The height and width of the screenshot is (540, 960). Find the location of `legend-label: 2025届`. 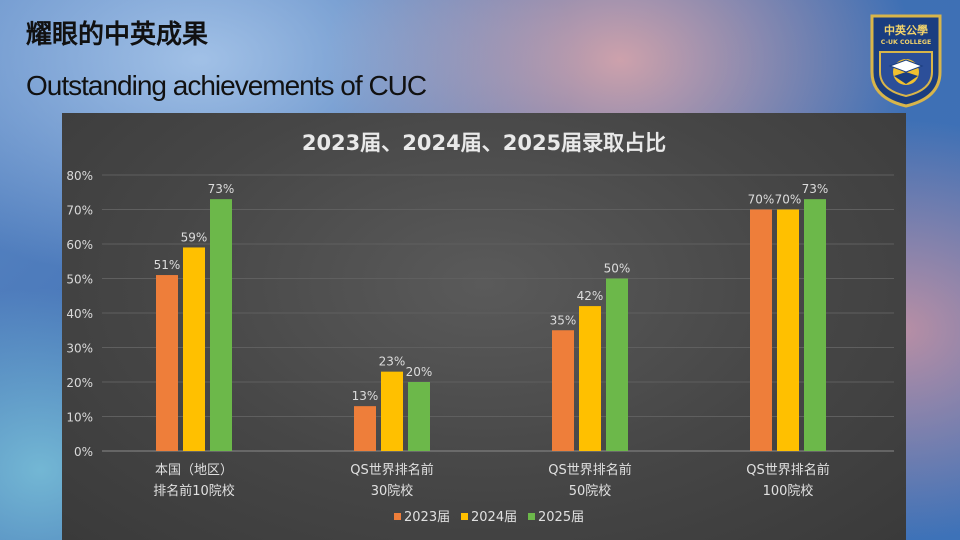

legend-label: 2025届 is located at coordinates (561, 517).